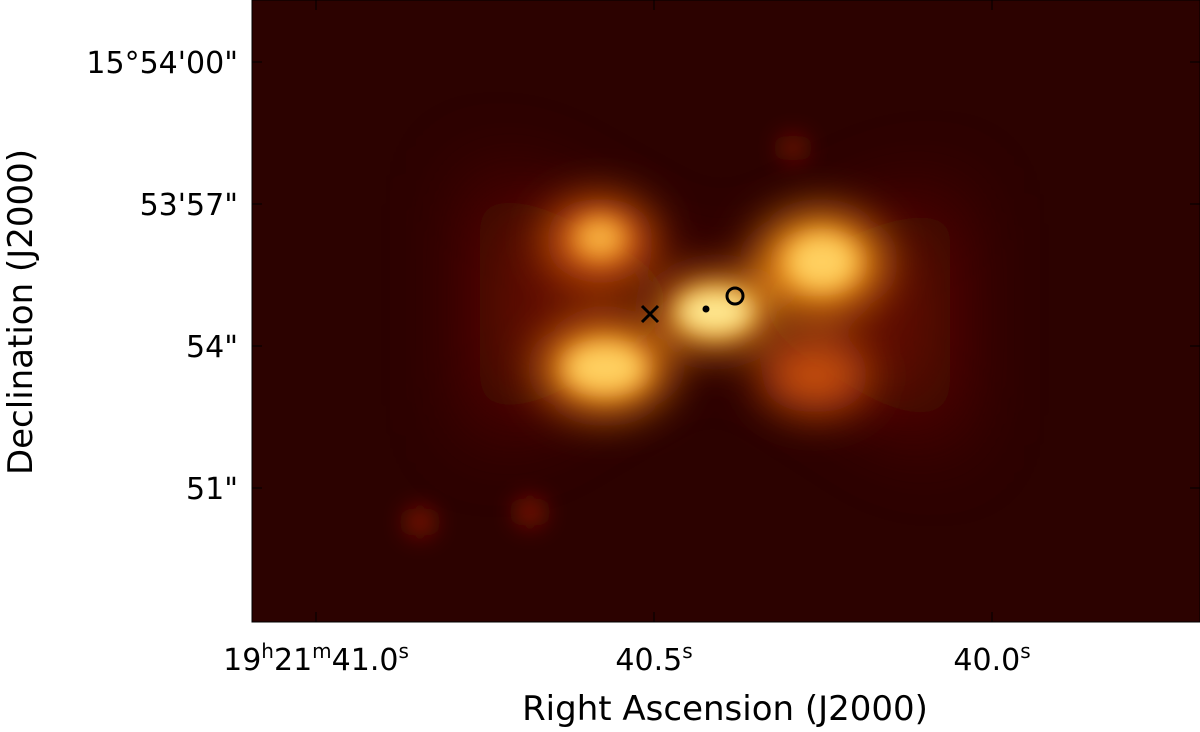  I want to click on x-tick-label: 40.0s, so click(991, 658).